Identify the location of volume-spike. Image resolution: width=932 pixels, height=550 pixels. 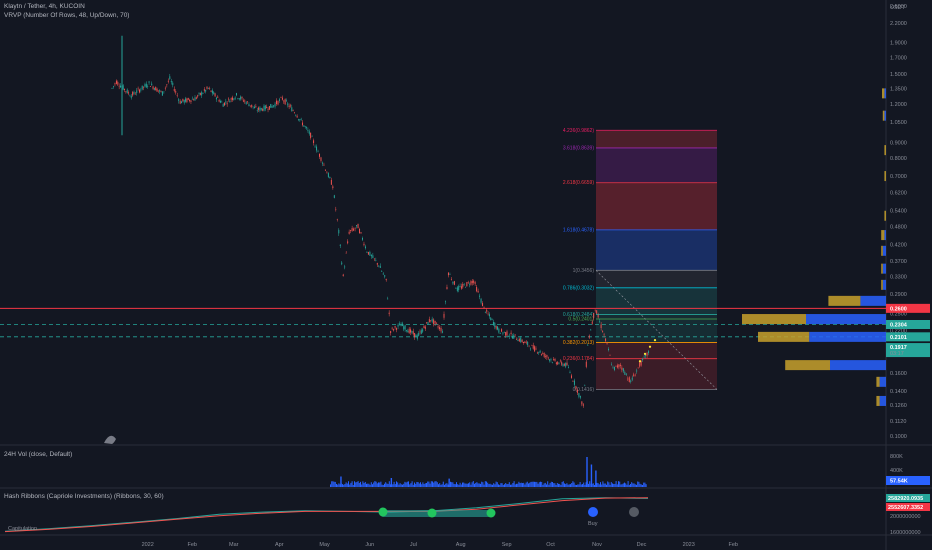
(587, 472).